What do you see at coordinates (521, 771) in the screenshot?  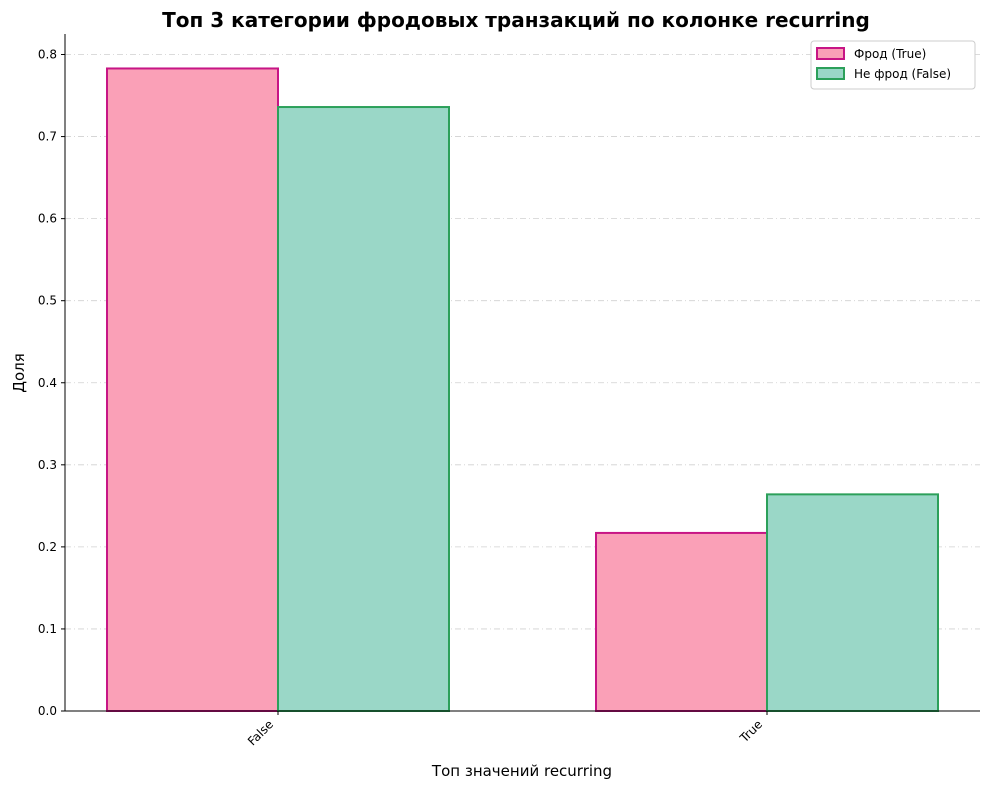 I see `x-axis-label: Топ значений recurring` at bounding box center [521, 771].